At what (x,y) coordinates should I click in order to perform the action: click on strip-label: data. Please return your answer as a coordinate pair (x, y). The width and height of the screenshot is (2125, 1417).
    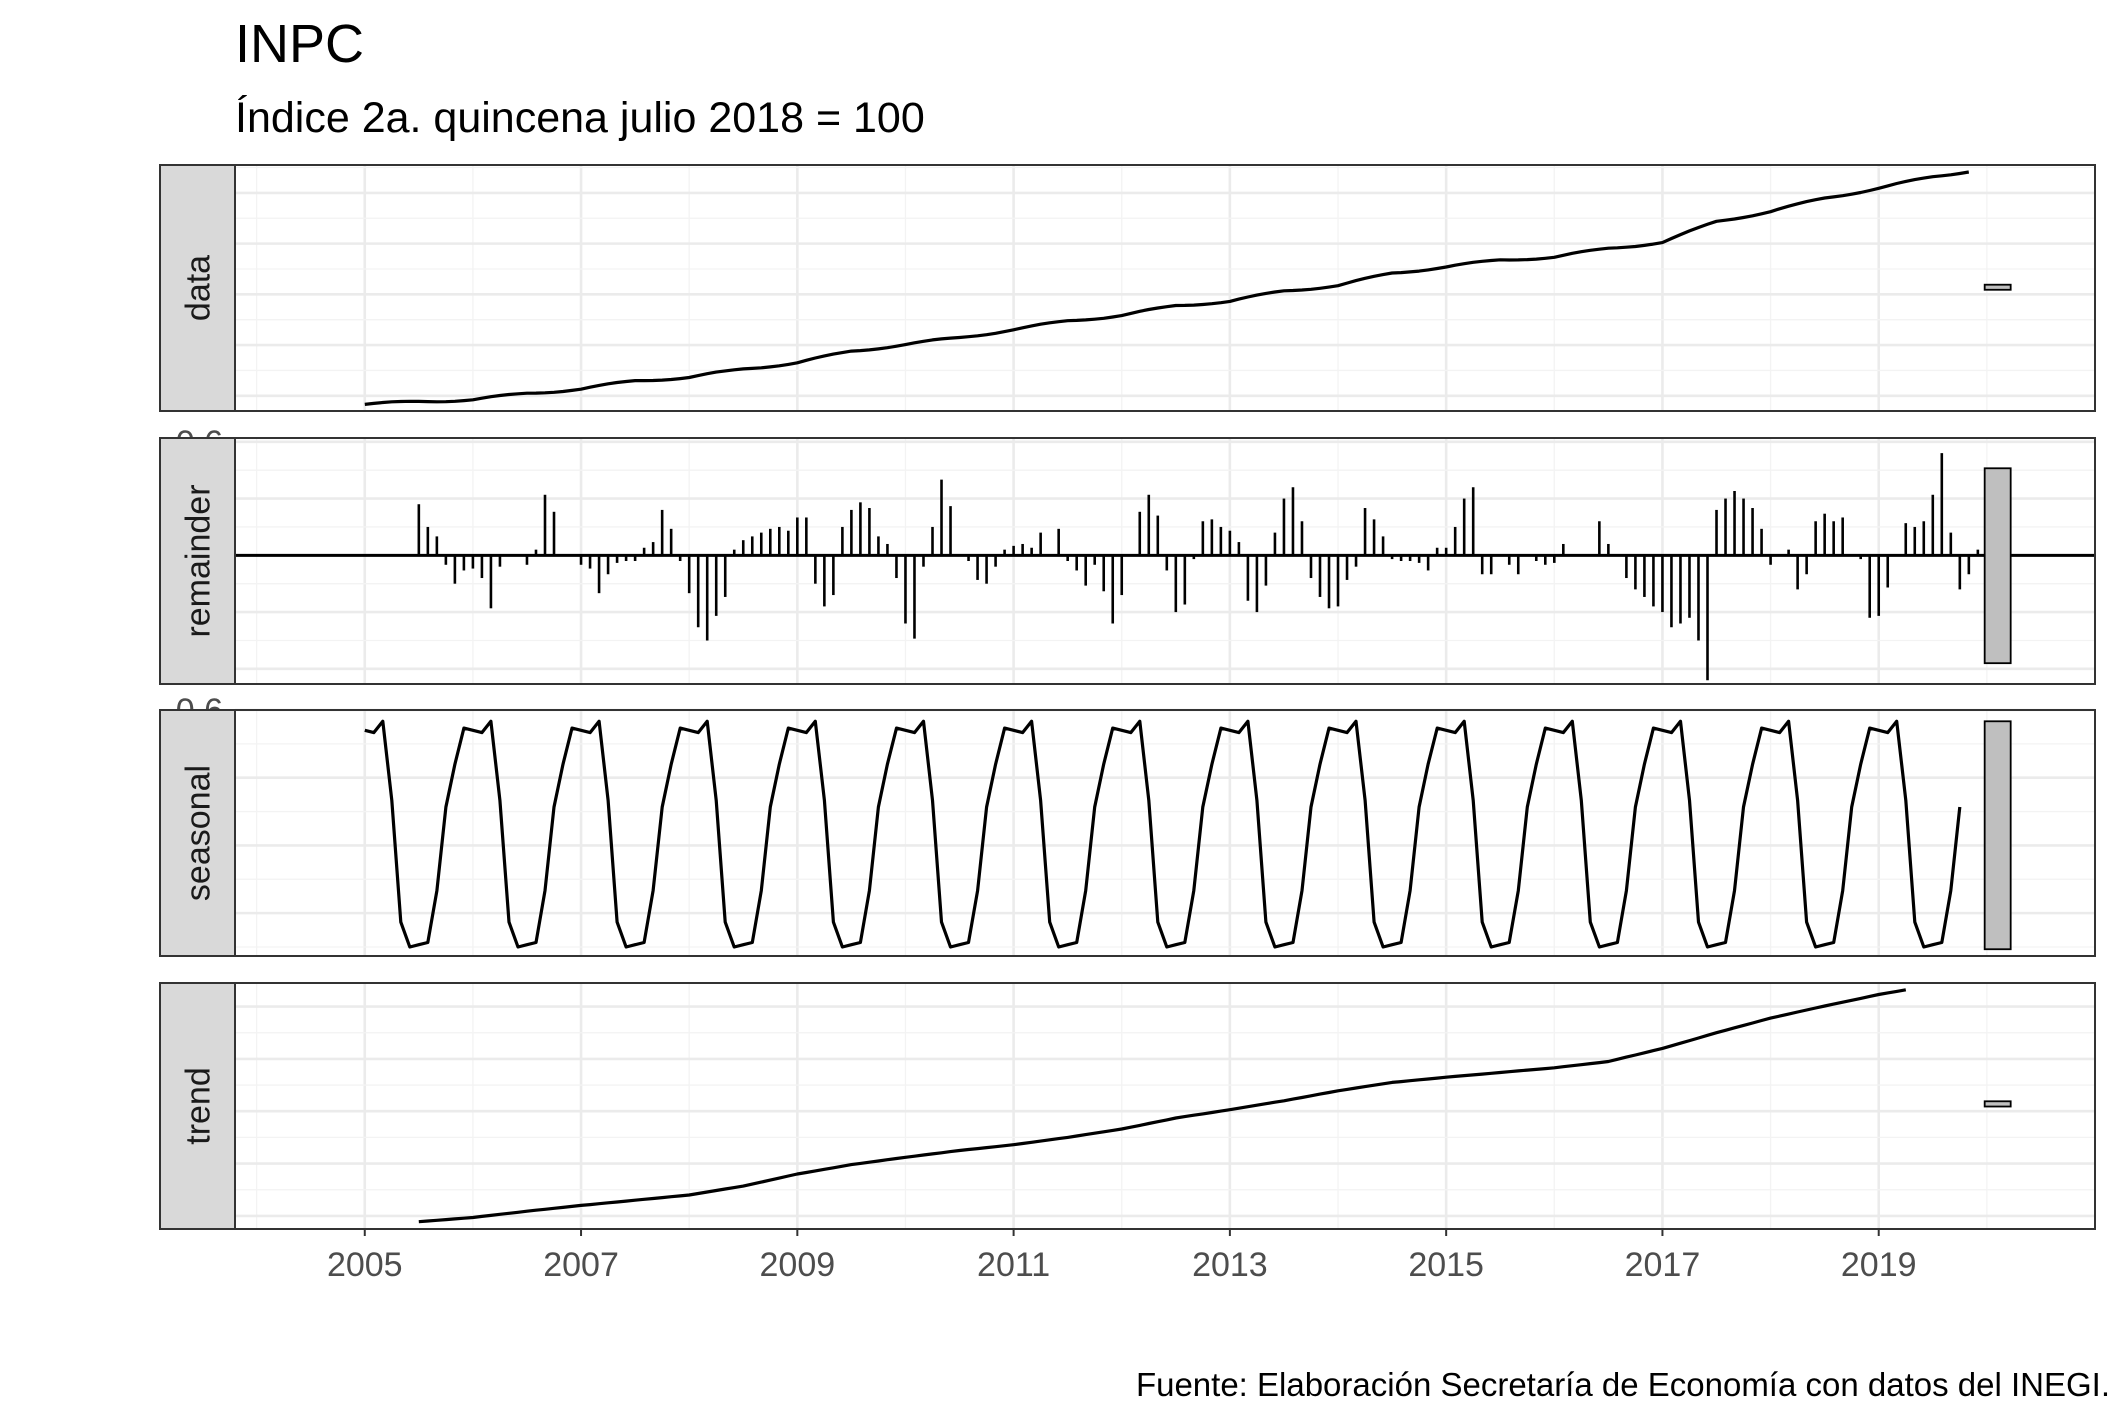
    Looking at the image, I should click on (199, 288).